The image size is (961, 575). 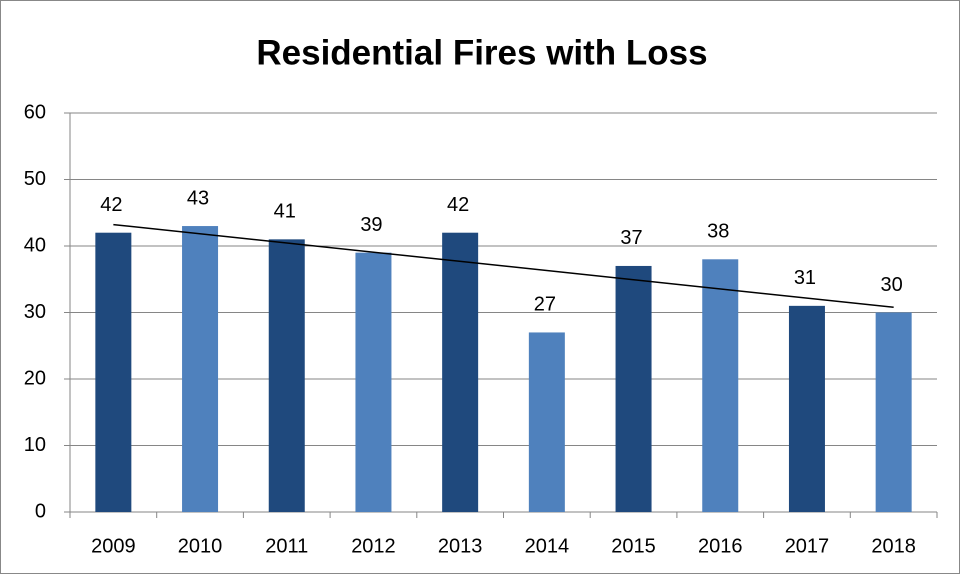 What do you see at coordinates (893, 546) in the screenshot?
I see `x-tick-label: 2018` at bounding box center [893, 546].